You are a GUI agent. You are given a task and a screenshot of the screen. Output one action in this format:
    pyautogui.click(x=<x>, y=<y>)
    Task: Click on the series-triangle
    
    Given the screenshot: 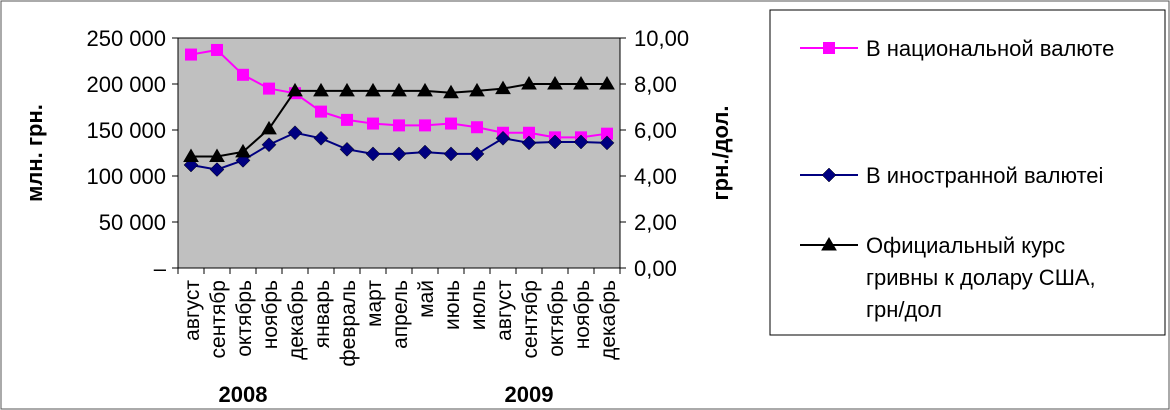 What is the action you would take?
    pyautogui.click(x=399, y=119)
    